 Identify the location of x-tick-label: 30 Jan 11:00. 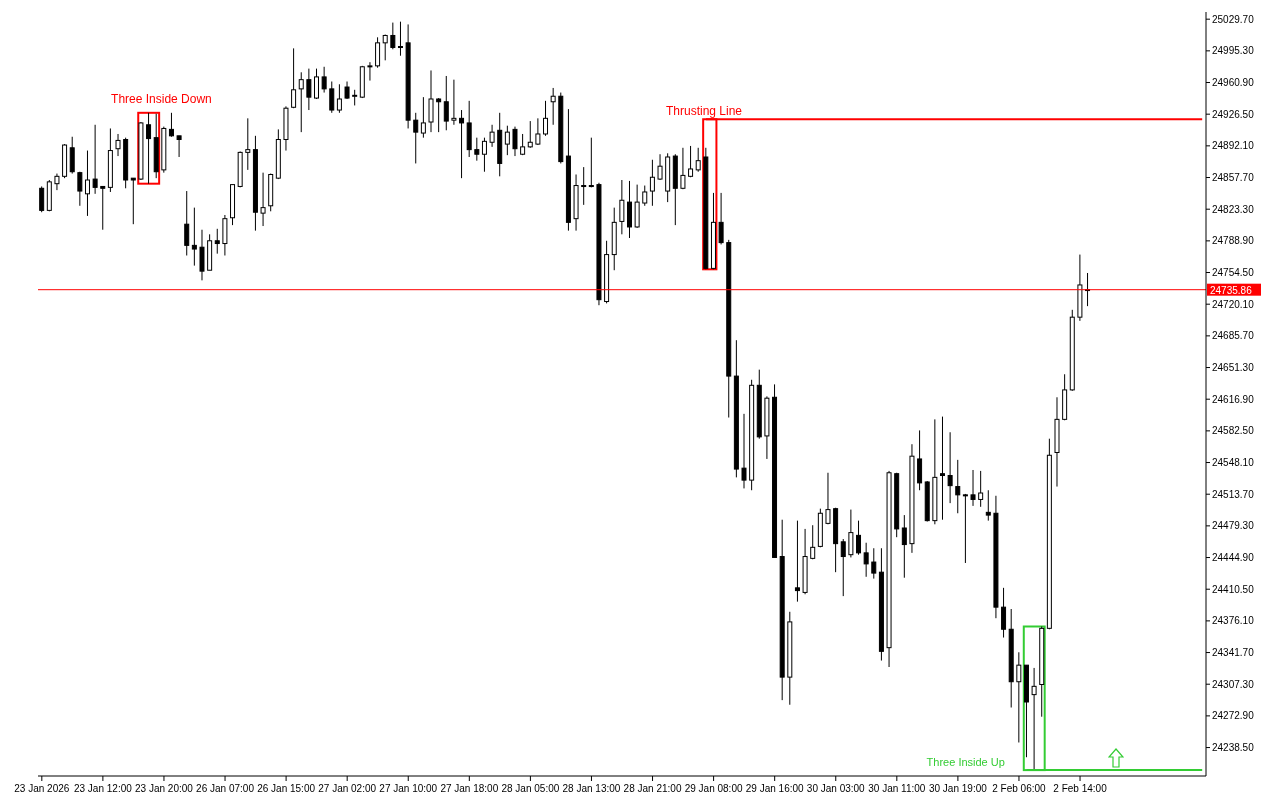
(897, 788).